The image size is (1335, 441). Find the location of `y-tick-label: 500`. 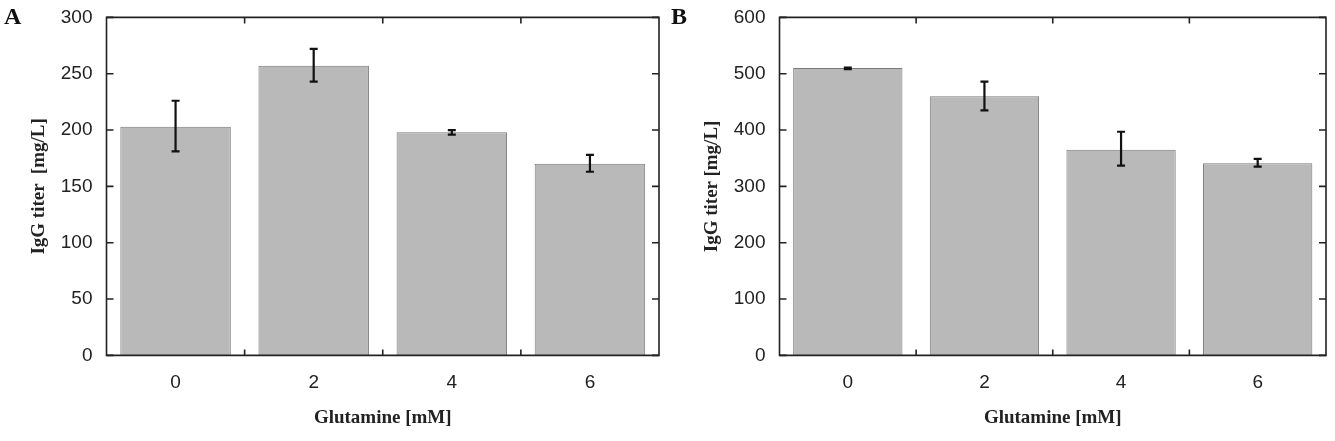

y-tick-label: 500 is located at coordinates (749, 72).